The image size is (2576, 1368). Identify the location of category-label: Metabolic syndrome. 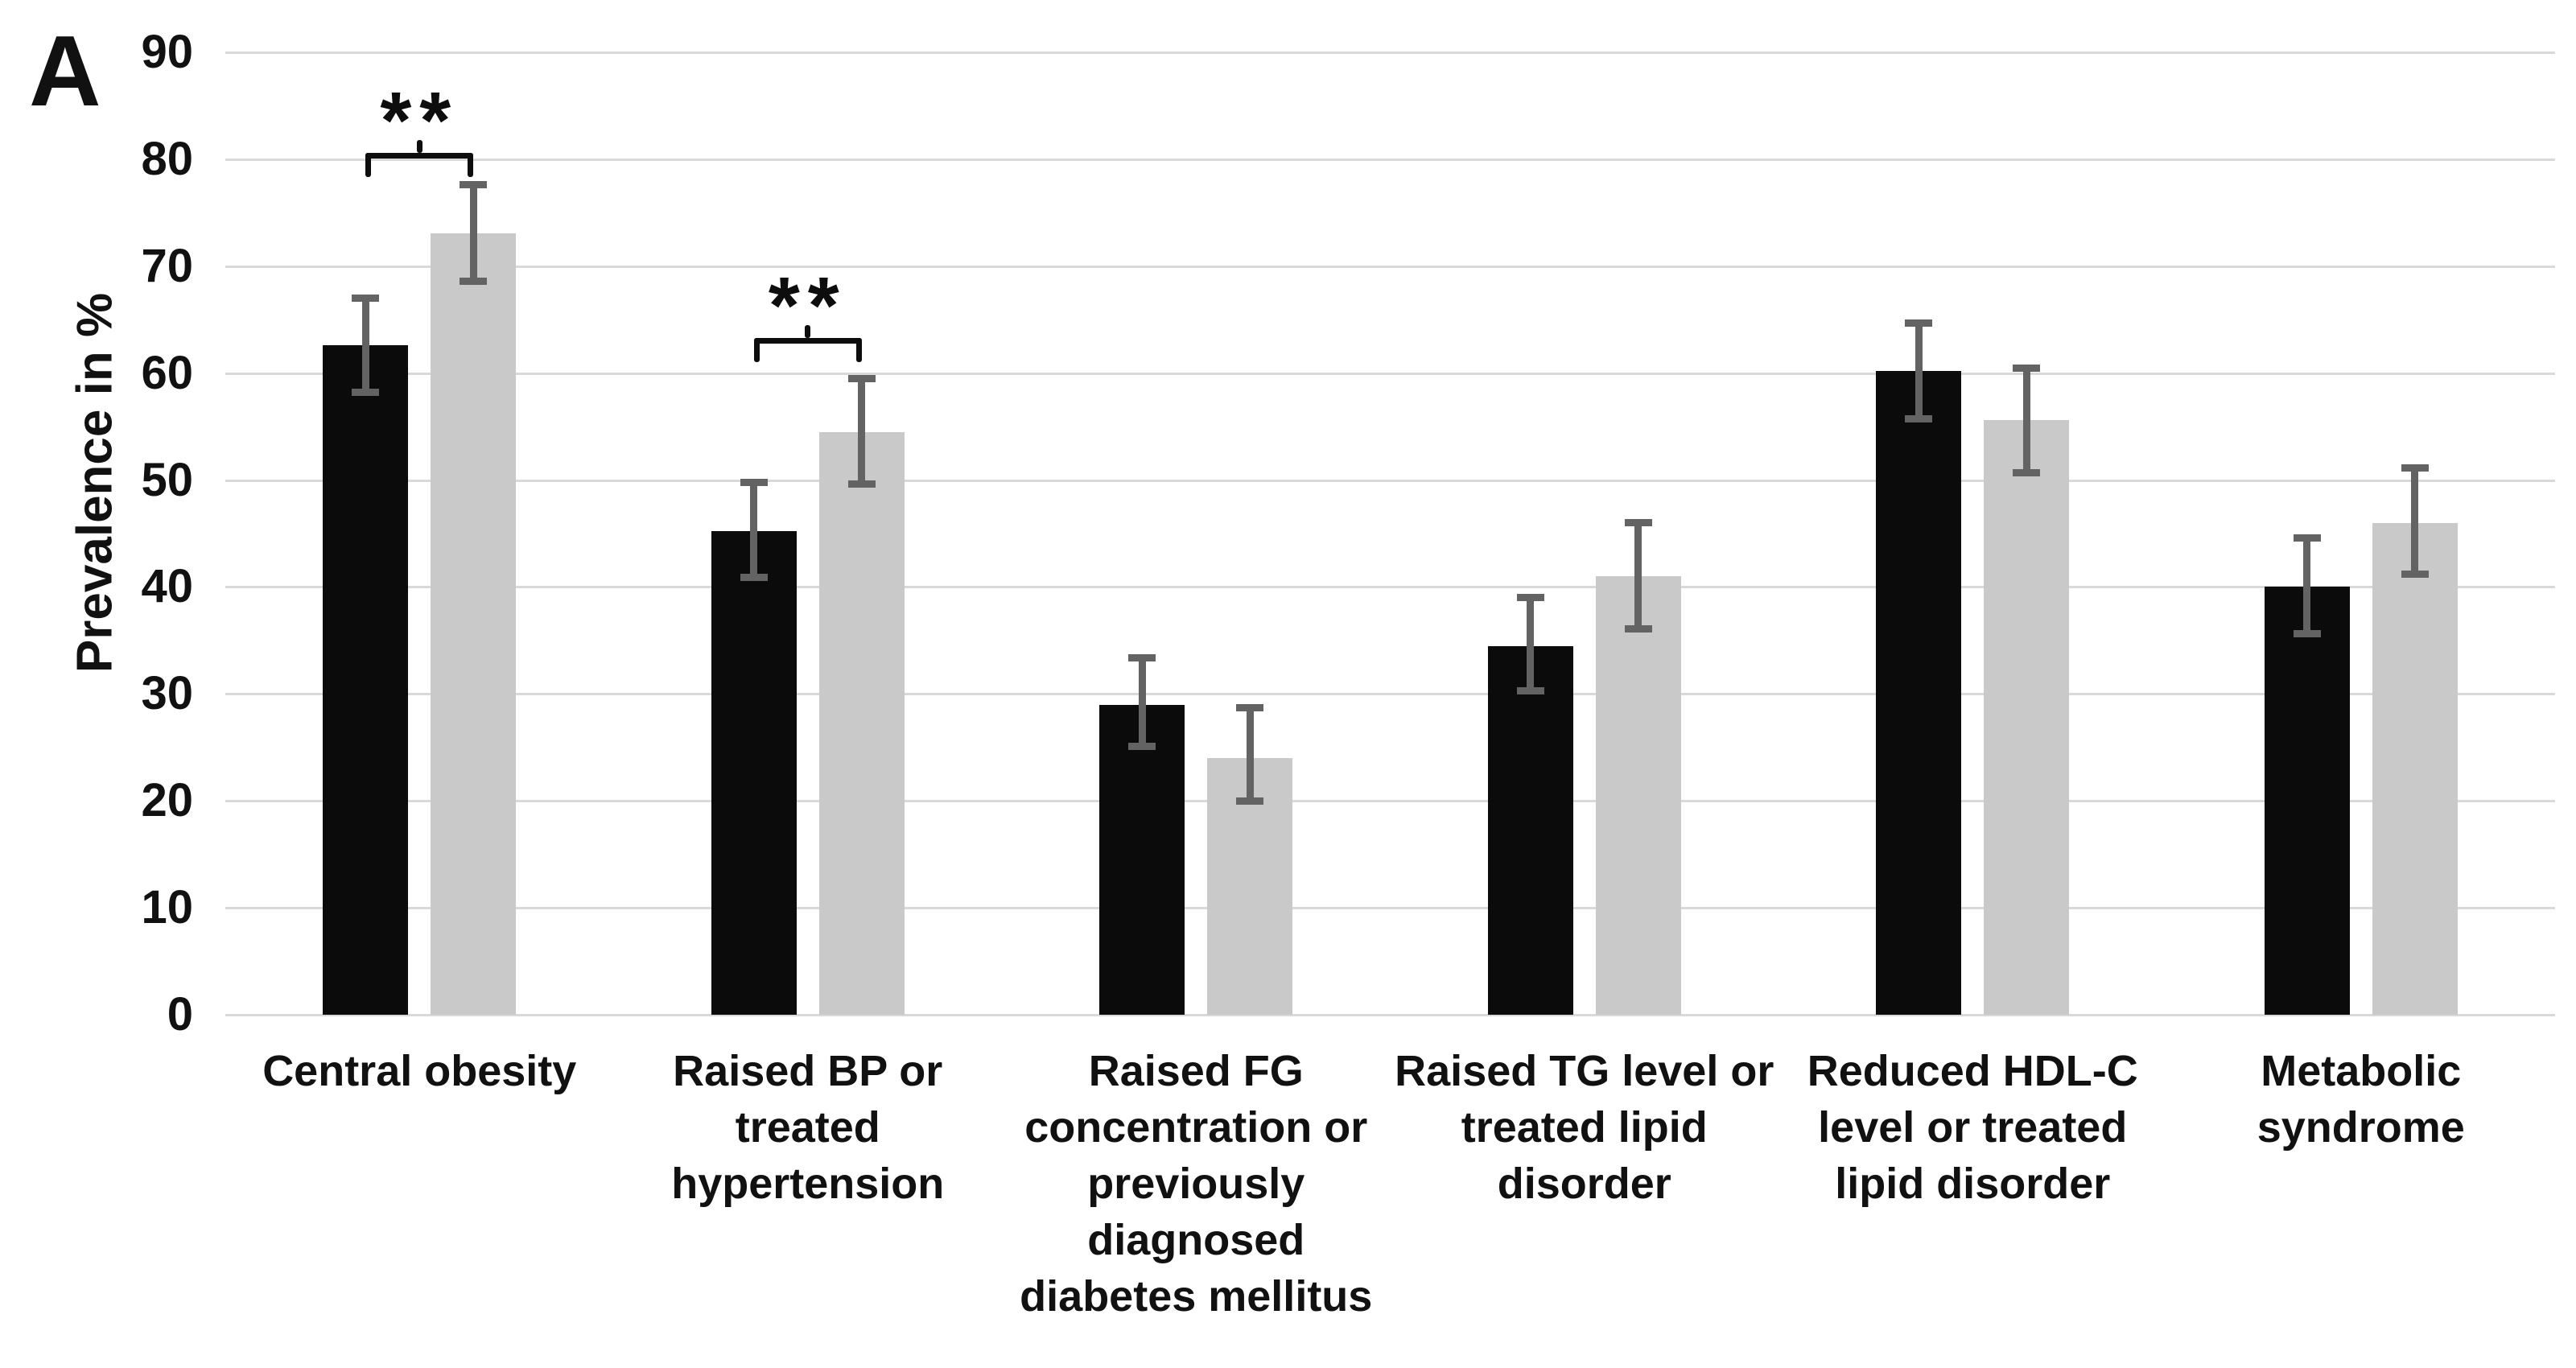
(2361, 1099).